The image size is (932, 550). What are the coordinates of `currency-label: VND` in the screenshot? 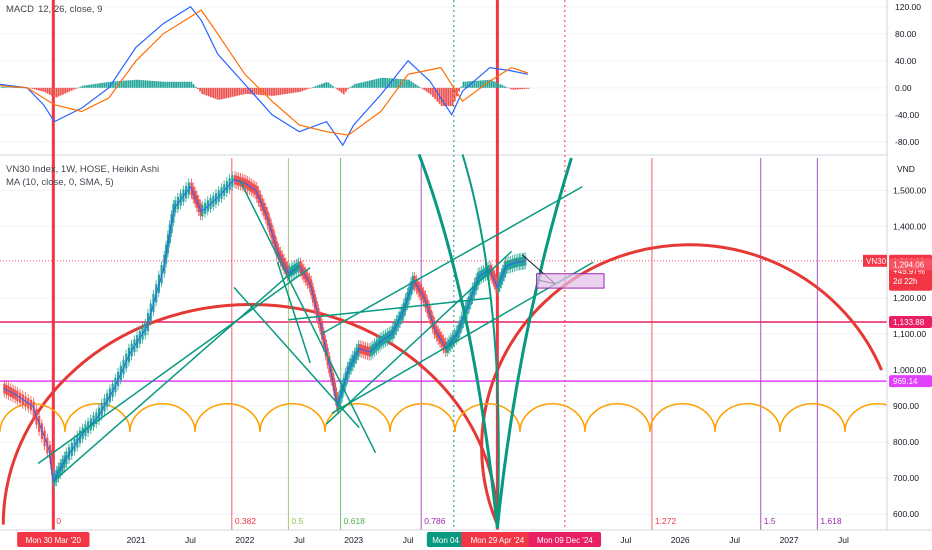 It's located at (906, 169).